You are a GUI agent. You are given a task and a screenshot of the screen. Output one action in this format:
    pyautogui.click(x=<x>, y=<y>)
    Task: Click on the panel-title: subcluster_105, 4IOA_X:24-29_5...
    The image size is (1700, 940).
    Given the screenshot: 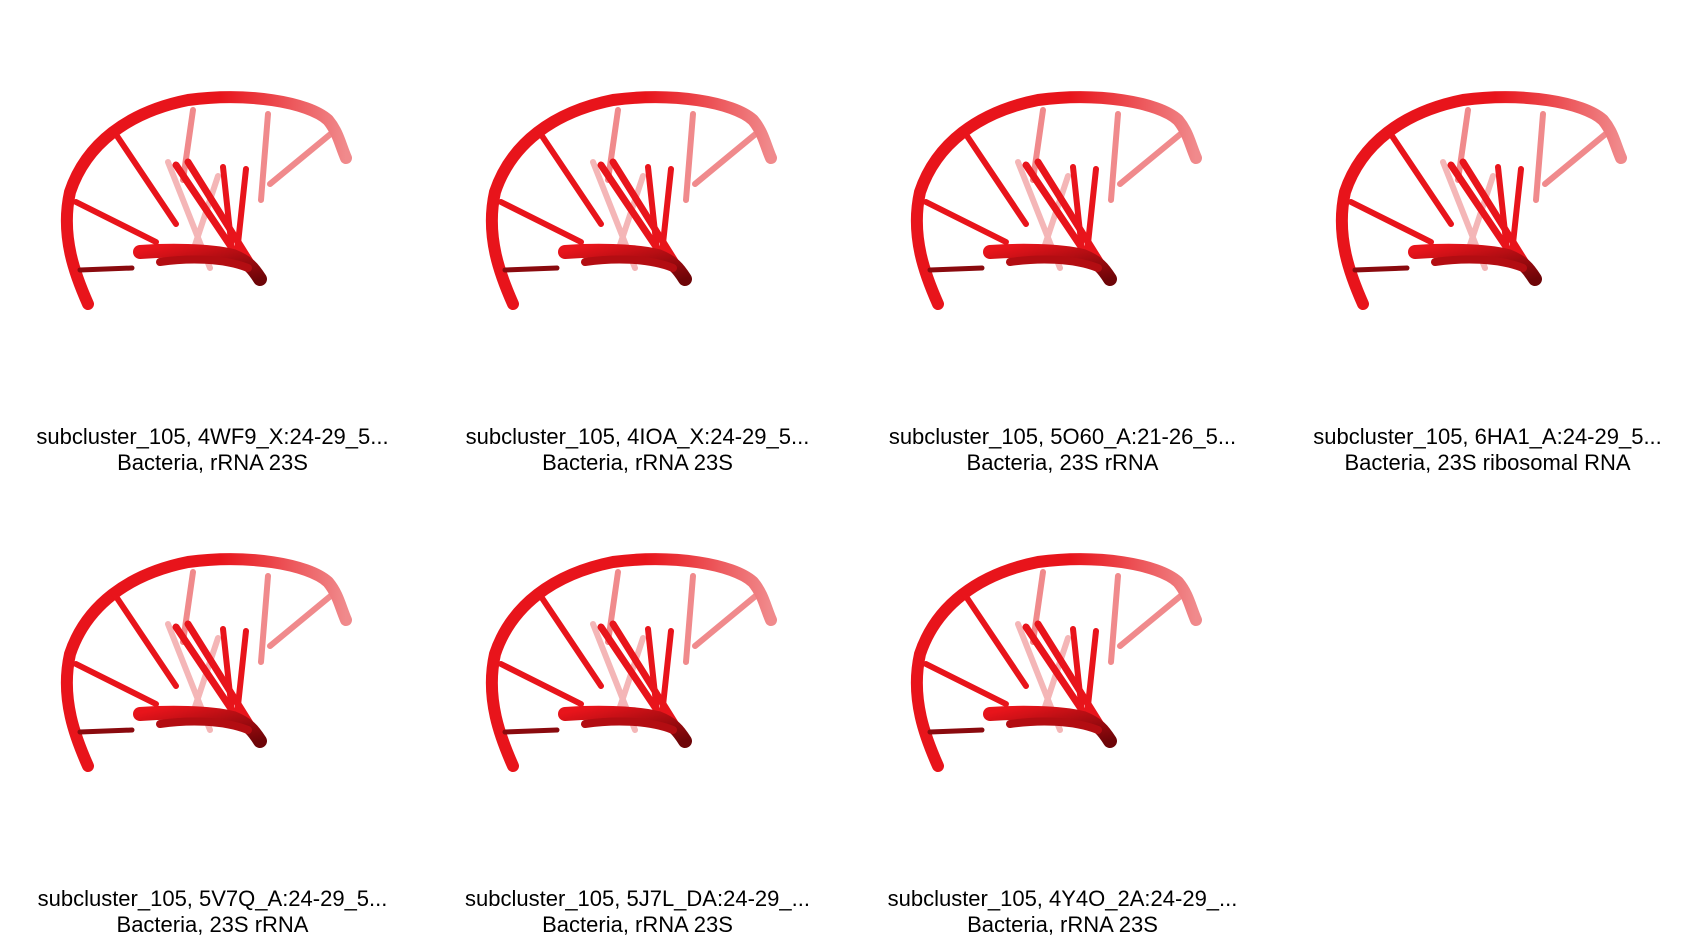 What is the action you would take?
    pyautogui.click(x=637, y=436)
    